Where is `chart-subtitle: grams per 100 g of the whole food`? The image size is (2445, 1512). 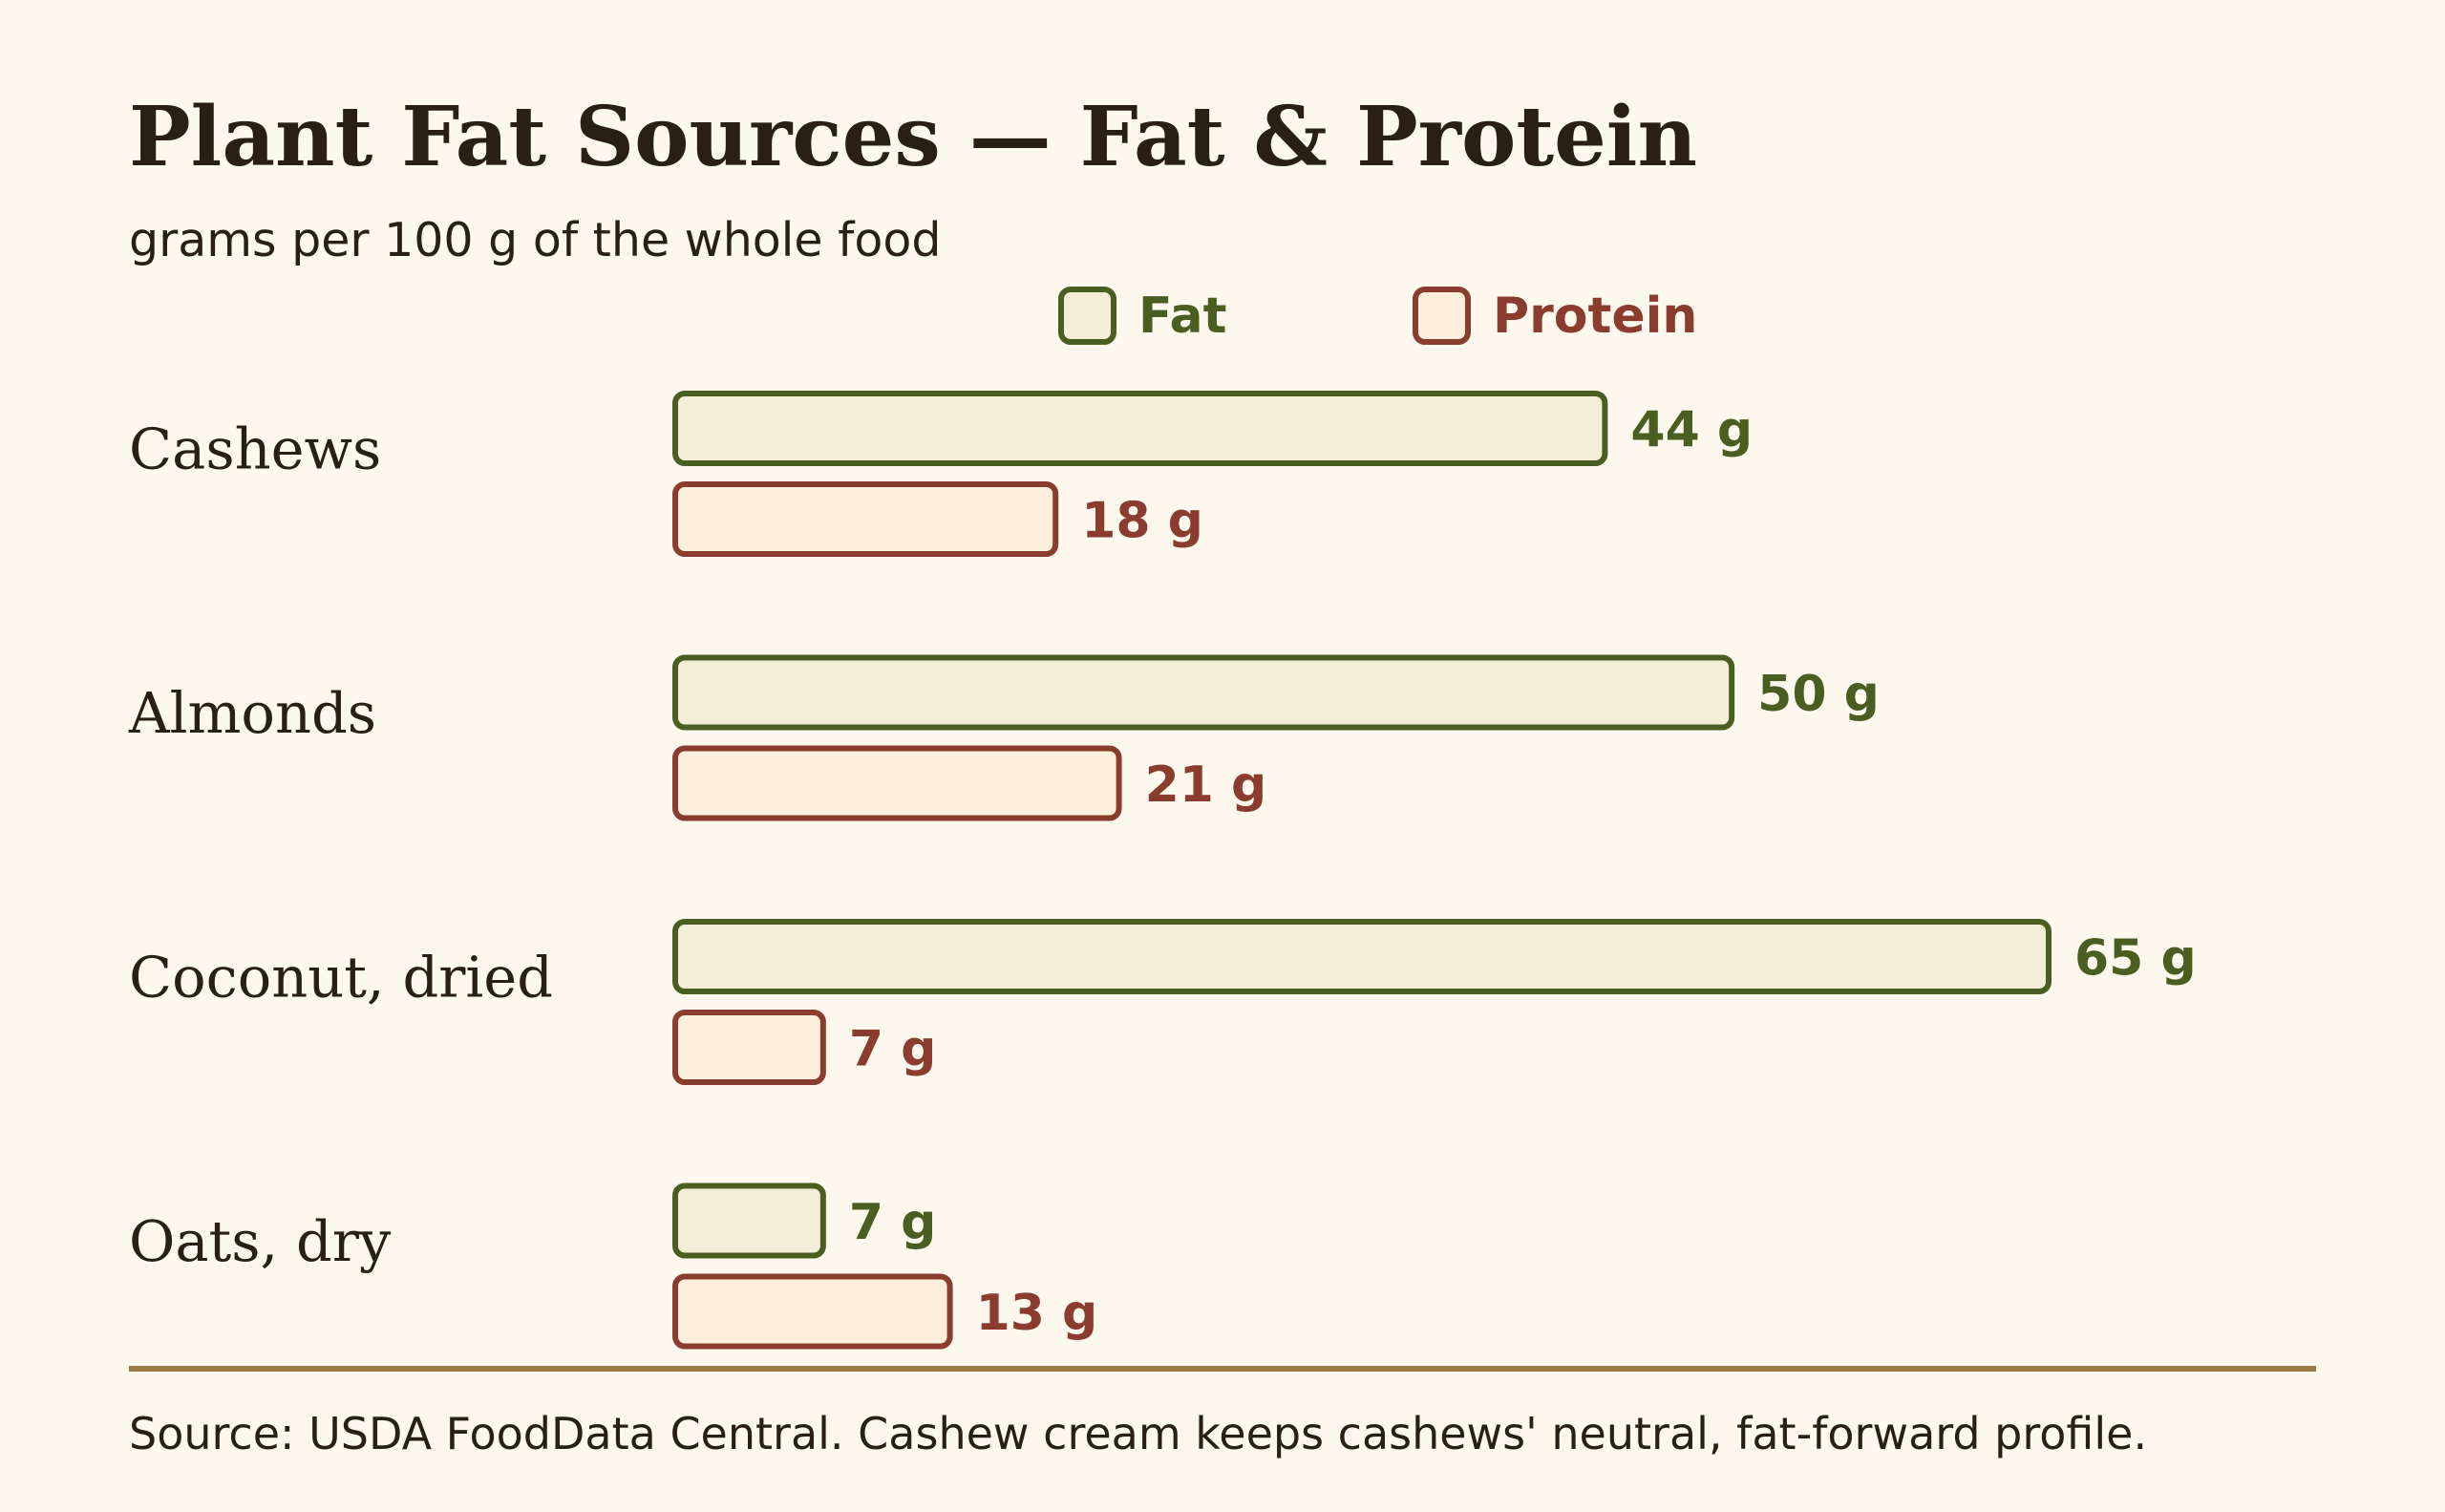
chart-subtitle: grams per 100 g of the whole food is located at coordinates (535, 240).